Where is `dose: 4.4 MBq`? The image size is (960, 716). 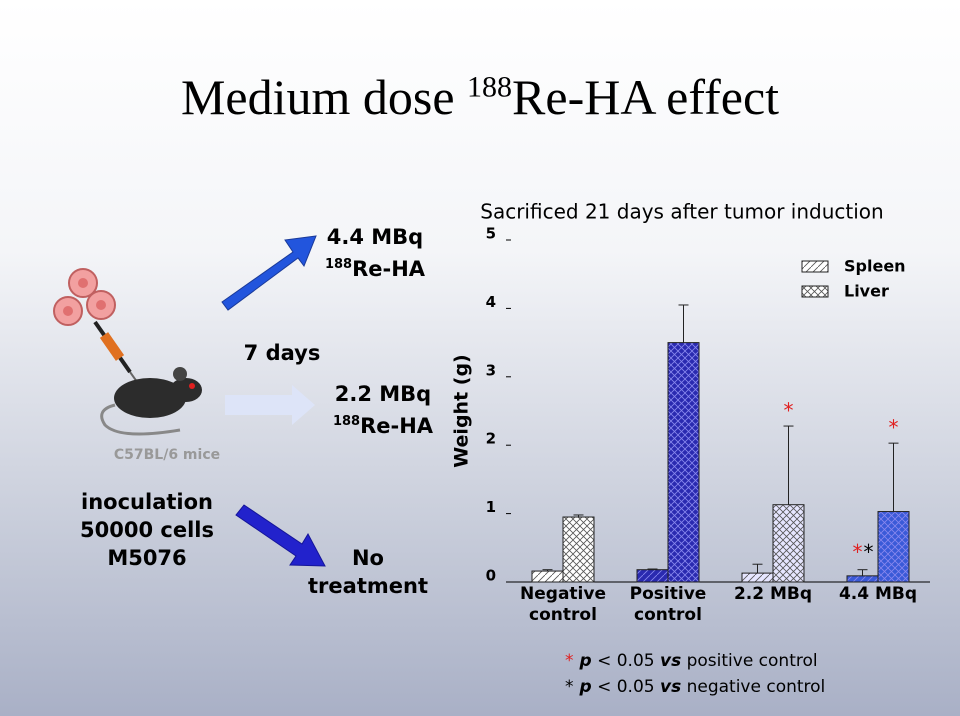 dose: 4.4 MBq is located at coordinates (375, 237).